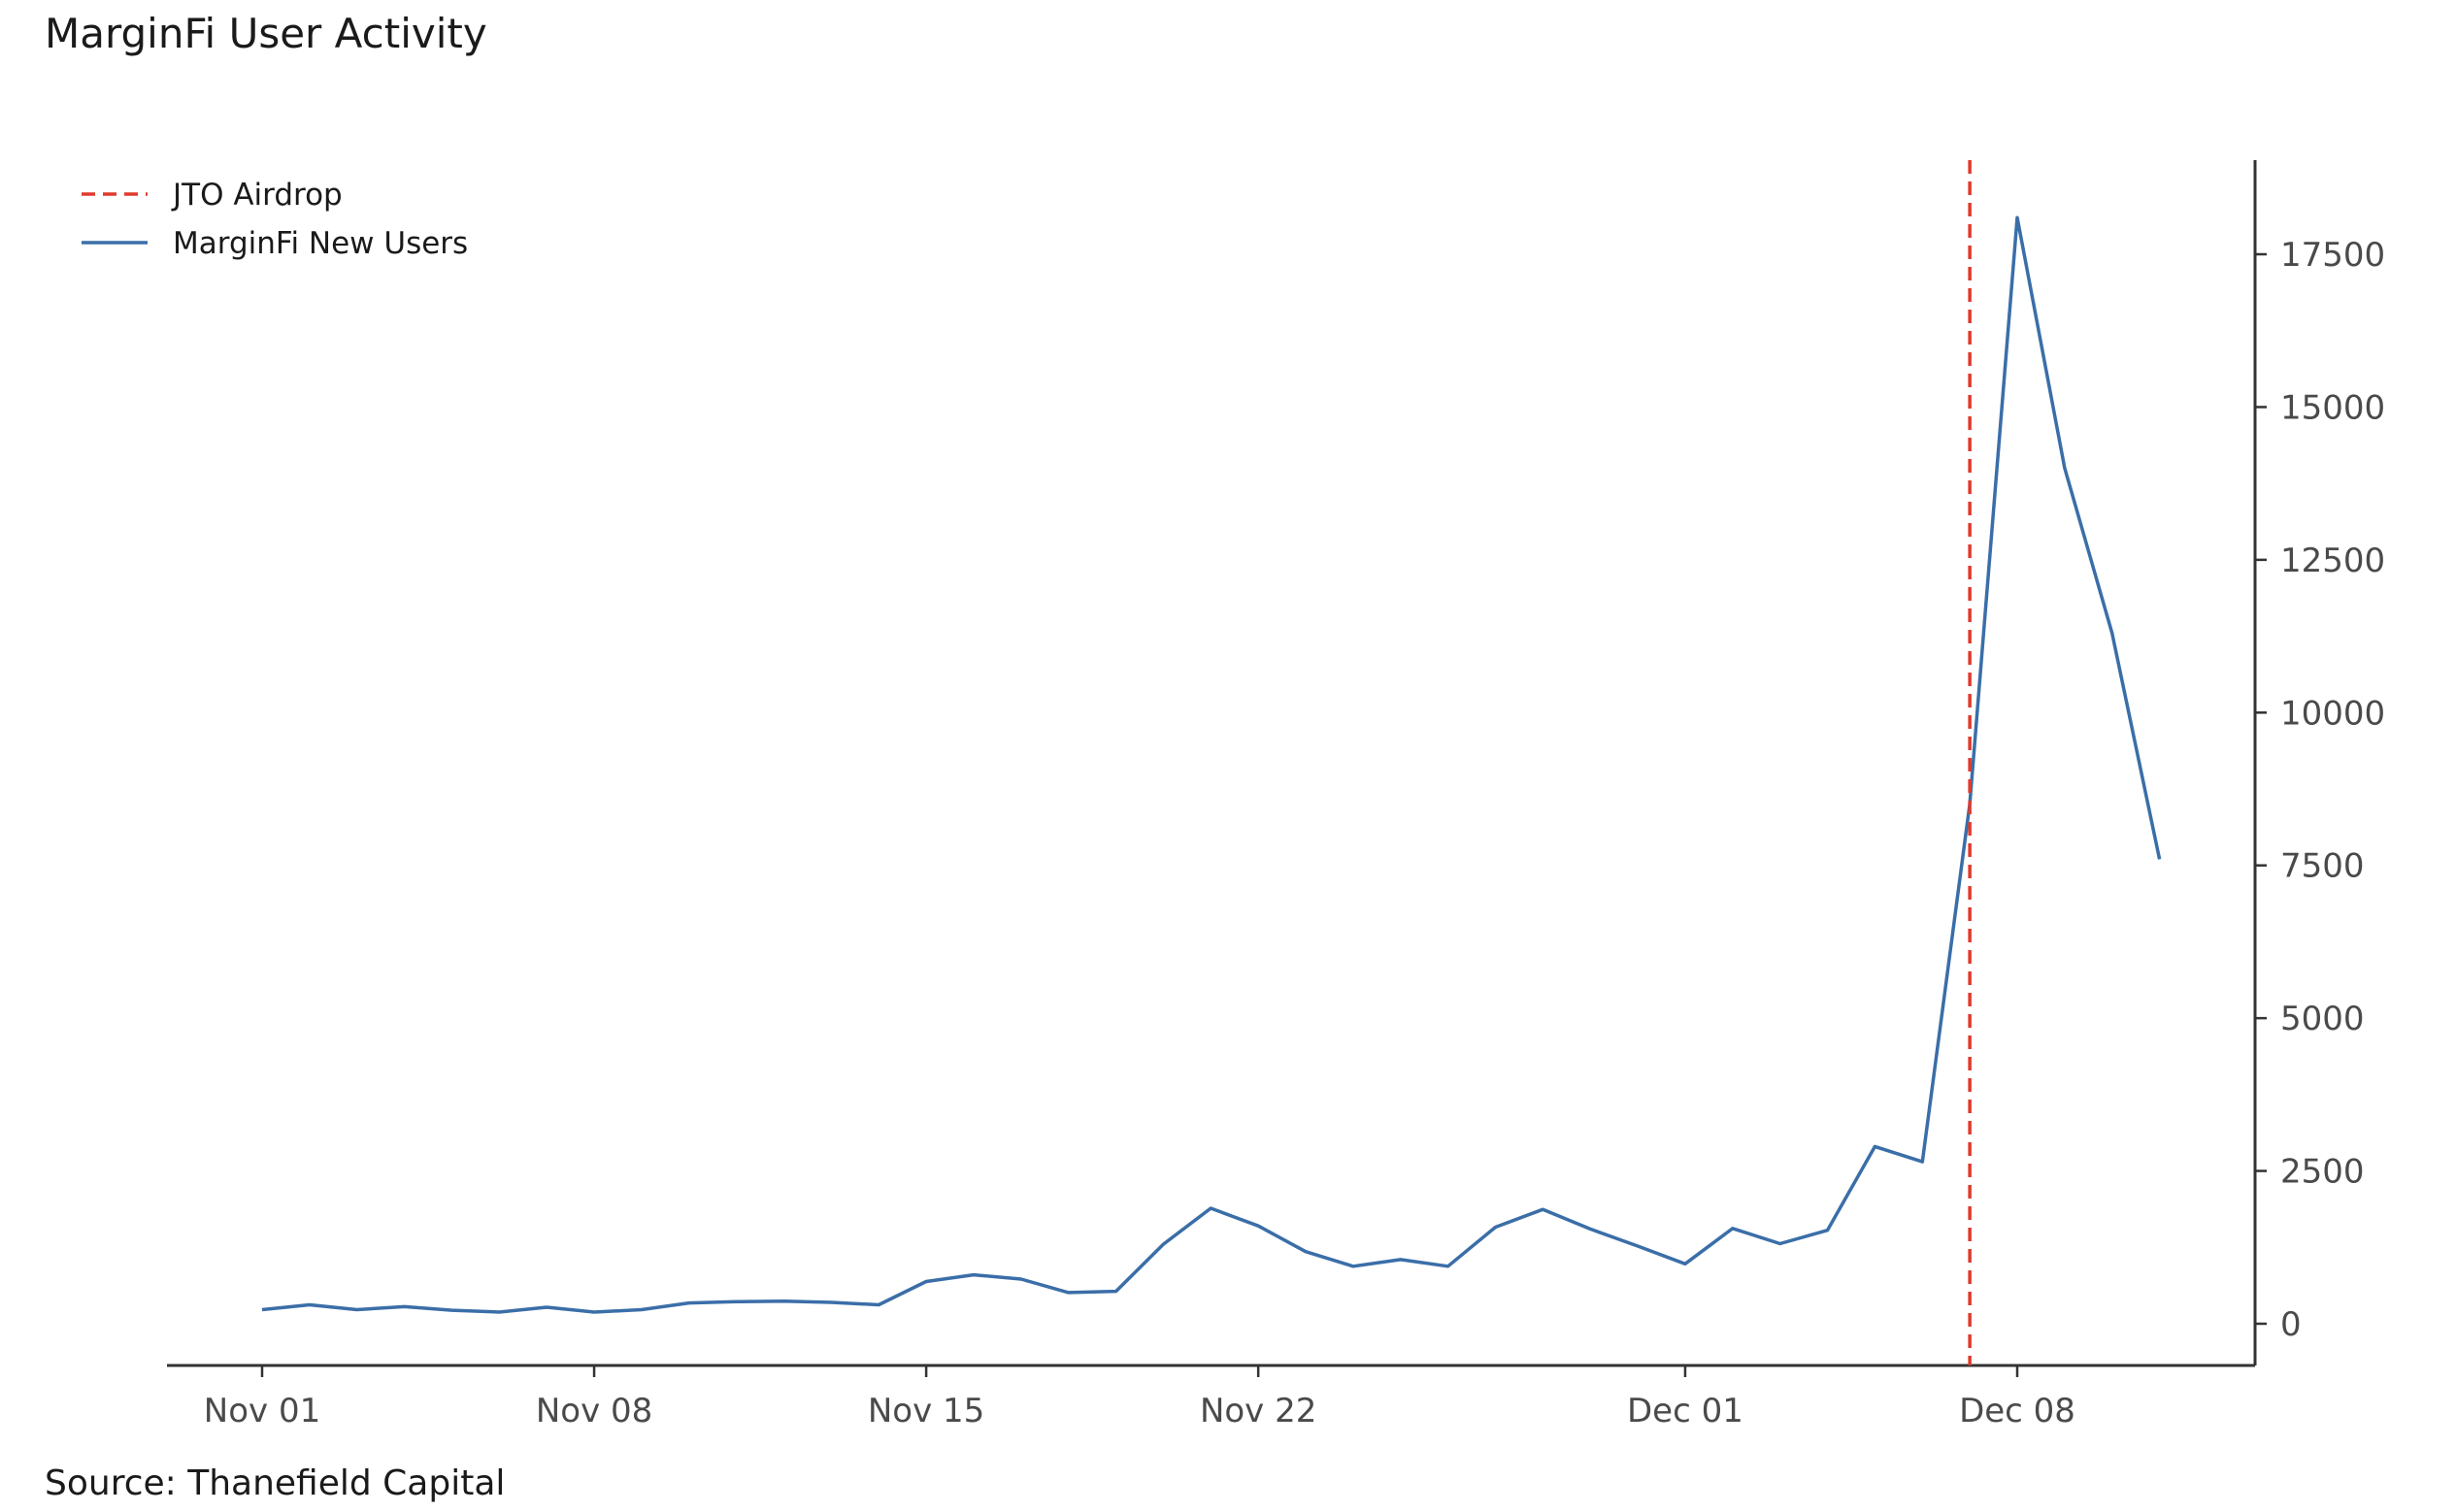  What do you see at coordinates (2332, 714) in the screenshot?
I see `y-tick-label: 10000` at bounding box center [2332, 714].